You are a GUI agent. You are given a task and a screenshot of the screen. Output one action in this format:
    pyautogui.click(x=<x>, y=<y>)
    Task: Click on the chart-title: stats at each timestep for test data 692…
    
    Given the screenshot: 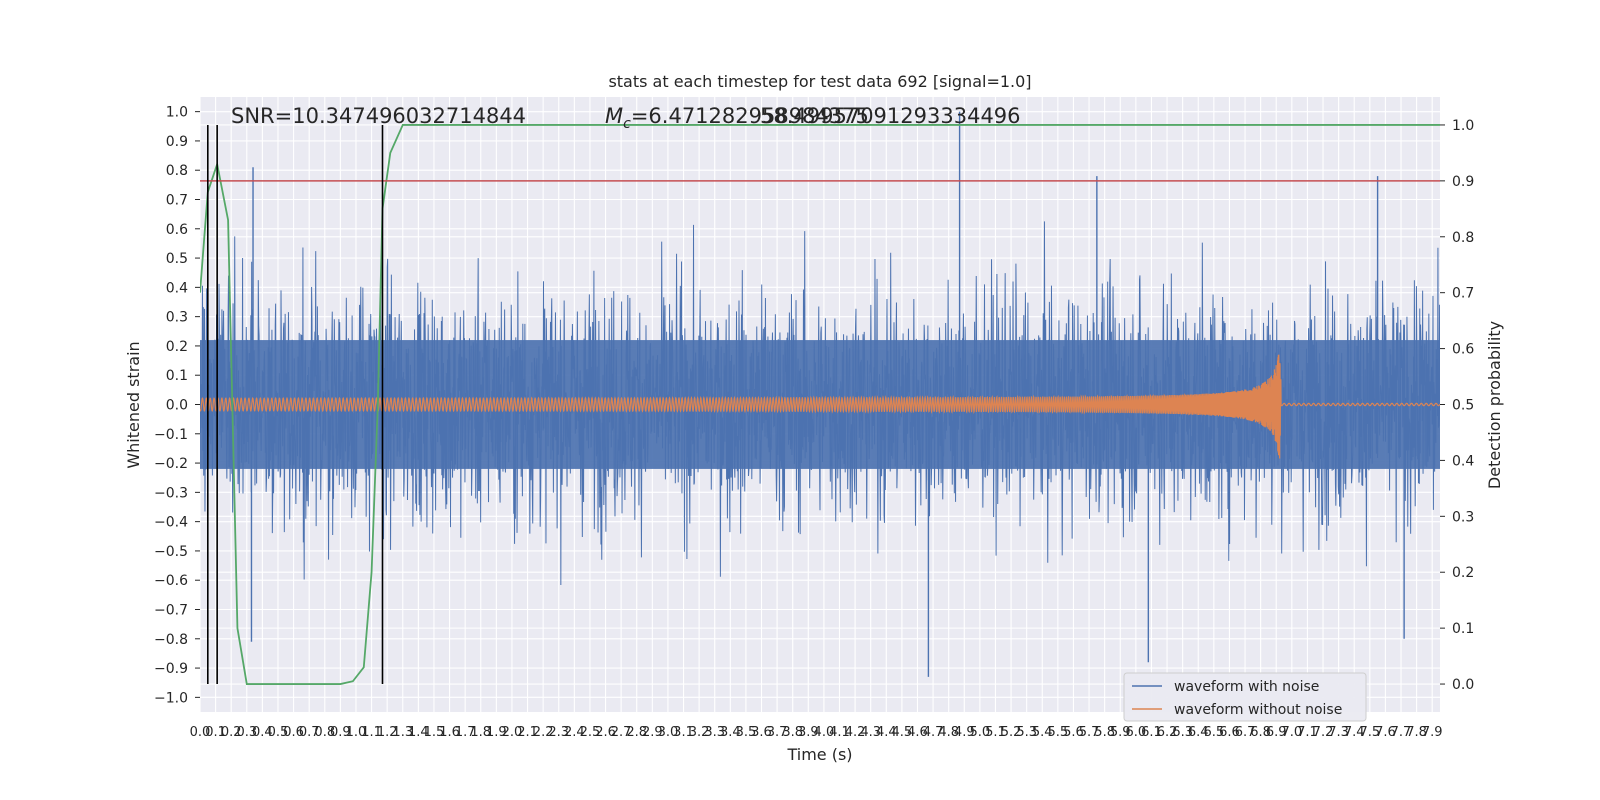 What is the action you would take?
    pyautogui.click(x=819, y=81)
    